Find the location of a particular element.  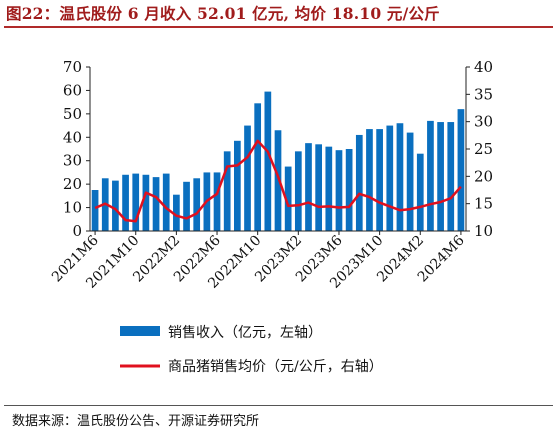

bar-2022M3 is located at coordinates (186, 206).